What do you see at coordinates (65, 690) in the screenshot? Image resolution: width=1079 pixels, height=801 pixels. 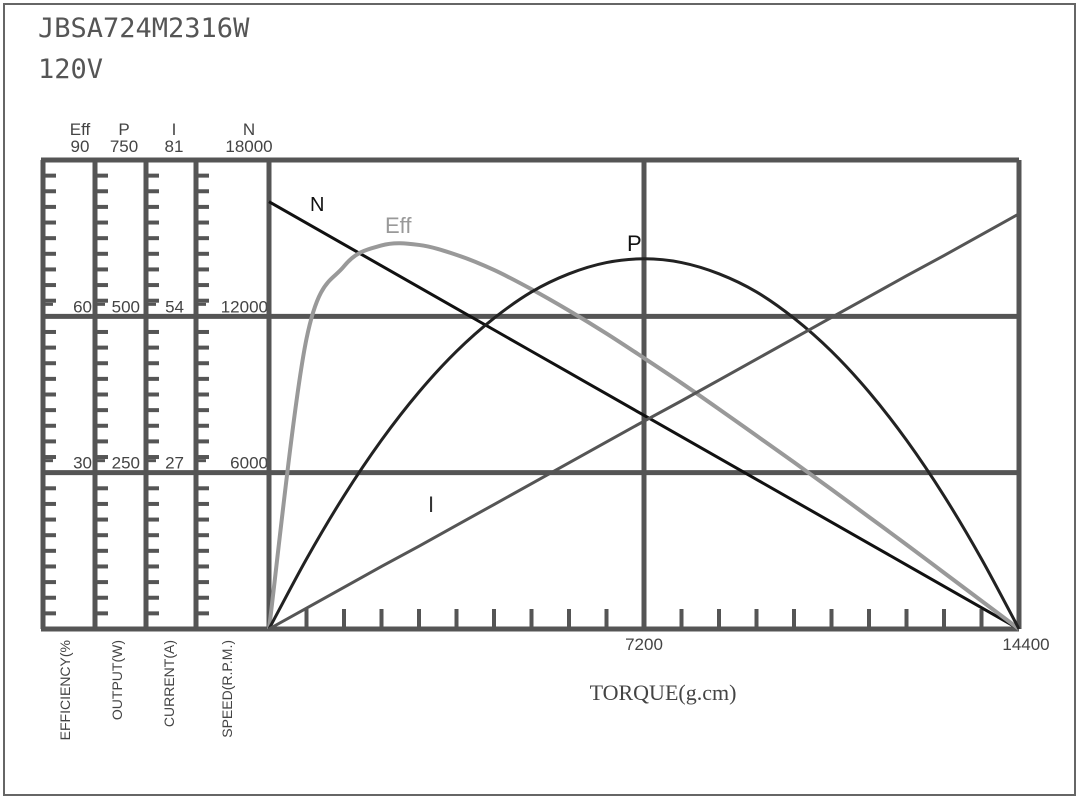 I see `axis-label-eff: EFFICIENCY(%` at bounding box center [65, 690].